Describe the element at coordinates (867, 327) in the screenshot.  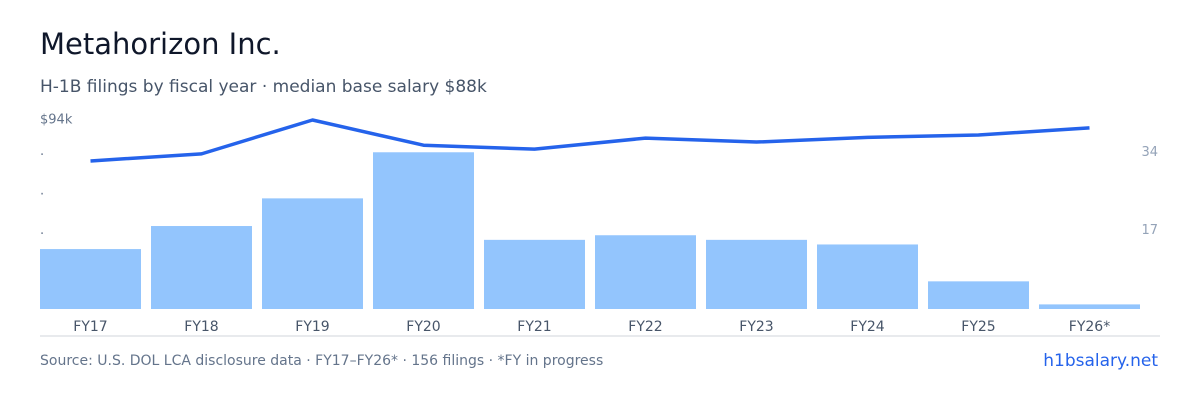
I see `x-tick-label: FY24` at that location.